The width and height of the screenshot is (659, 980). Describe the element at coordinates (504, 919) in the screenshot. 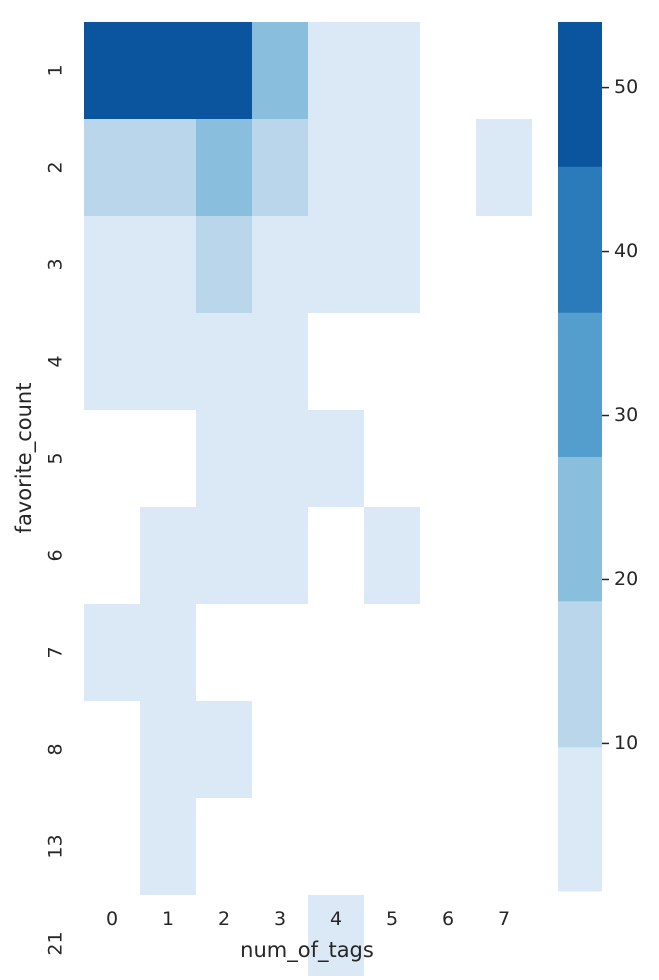

I see `x-tick-label: 7` at that location.